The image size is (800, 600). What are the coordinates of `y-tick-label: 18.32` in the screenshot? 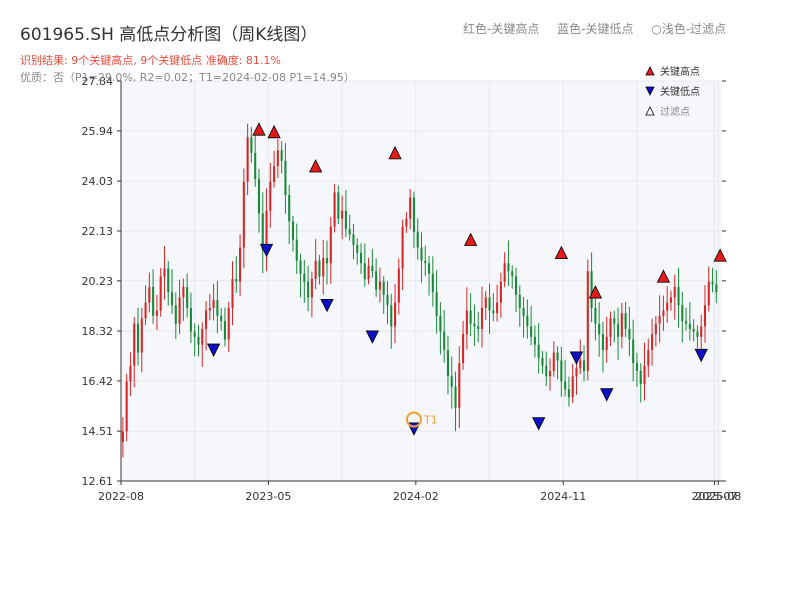 It's located at (98, 331).